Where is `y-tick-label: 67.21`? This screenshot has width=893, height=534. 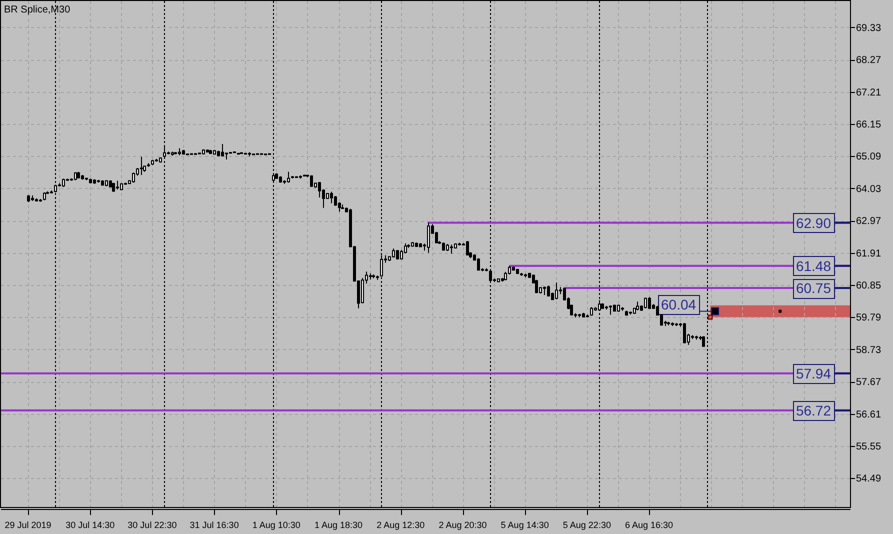
y-tick-label: 67.21 is located at coordinates (869, 92).